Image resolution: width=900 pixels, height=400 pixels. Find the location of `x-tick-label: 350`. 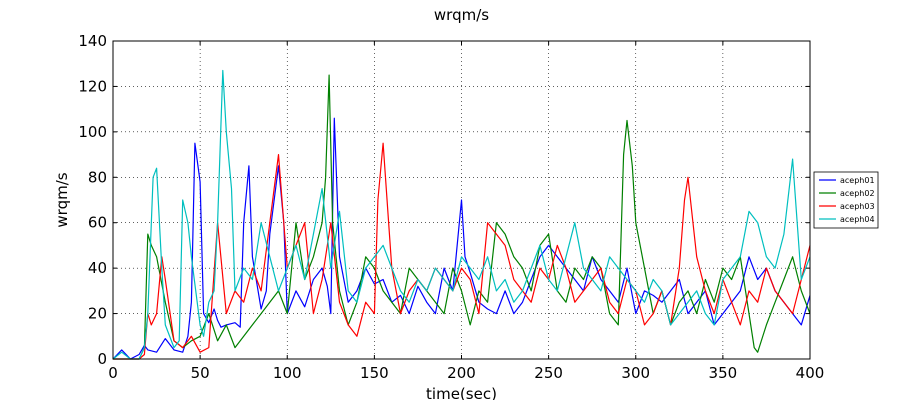

x-tick-label: 350 is located at coordinates (723, 373).